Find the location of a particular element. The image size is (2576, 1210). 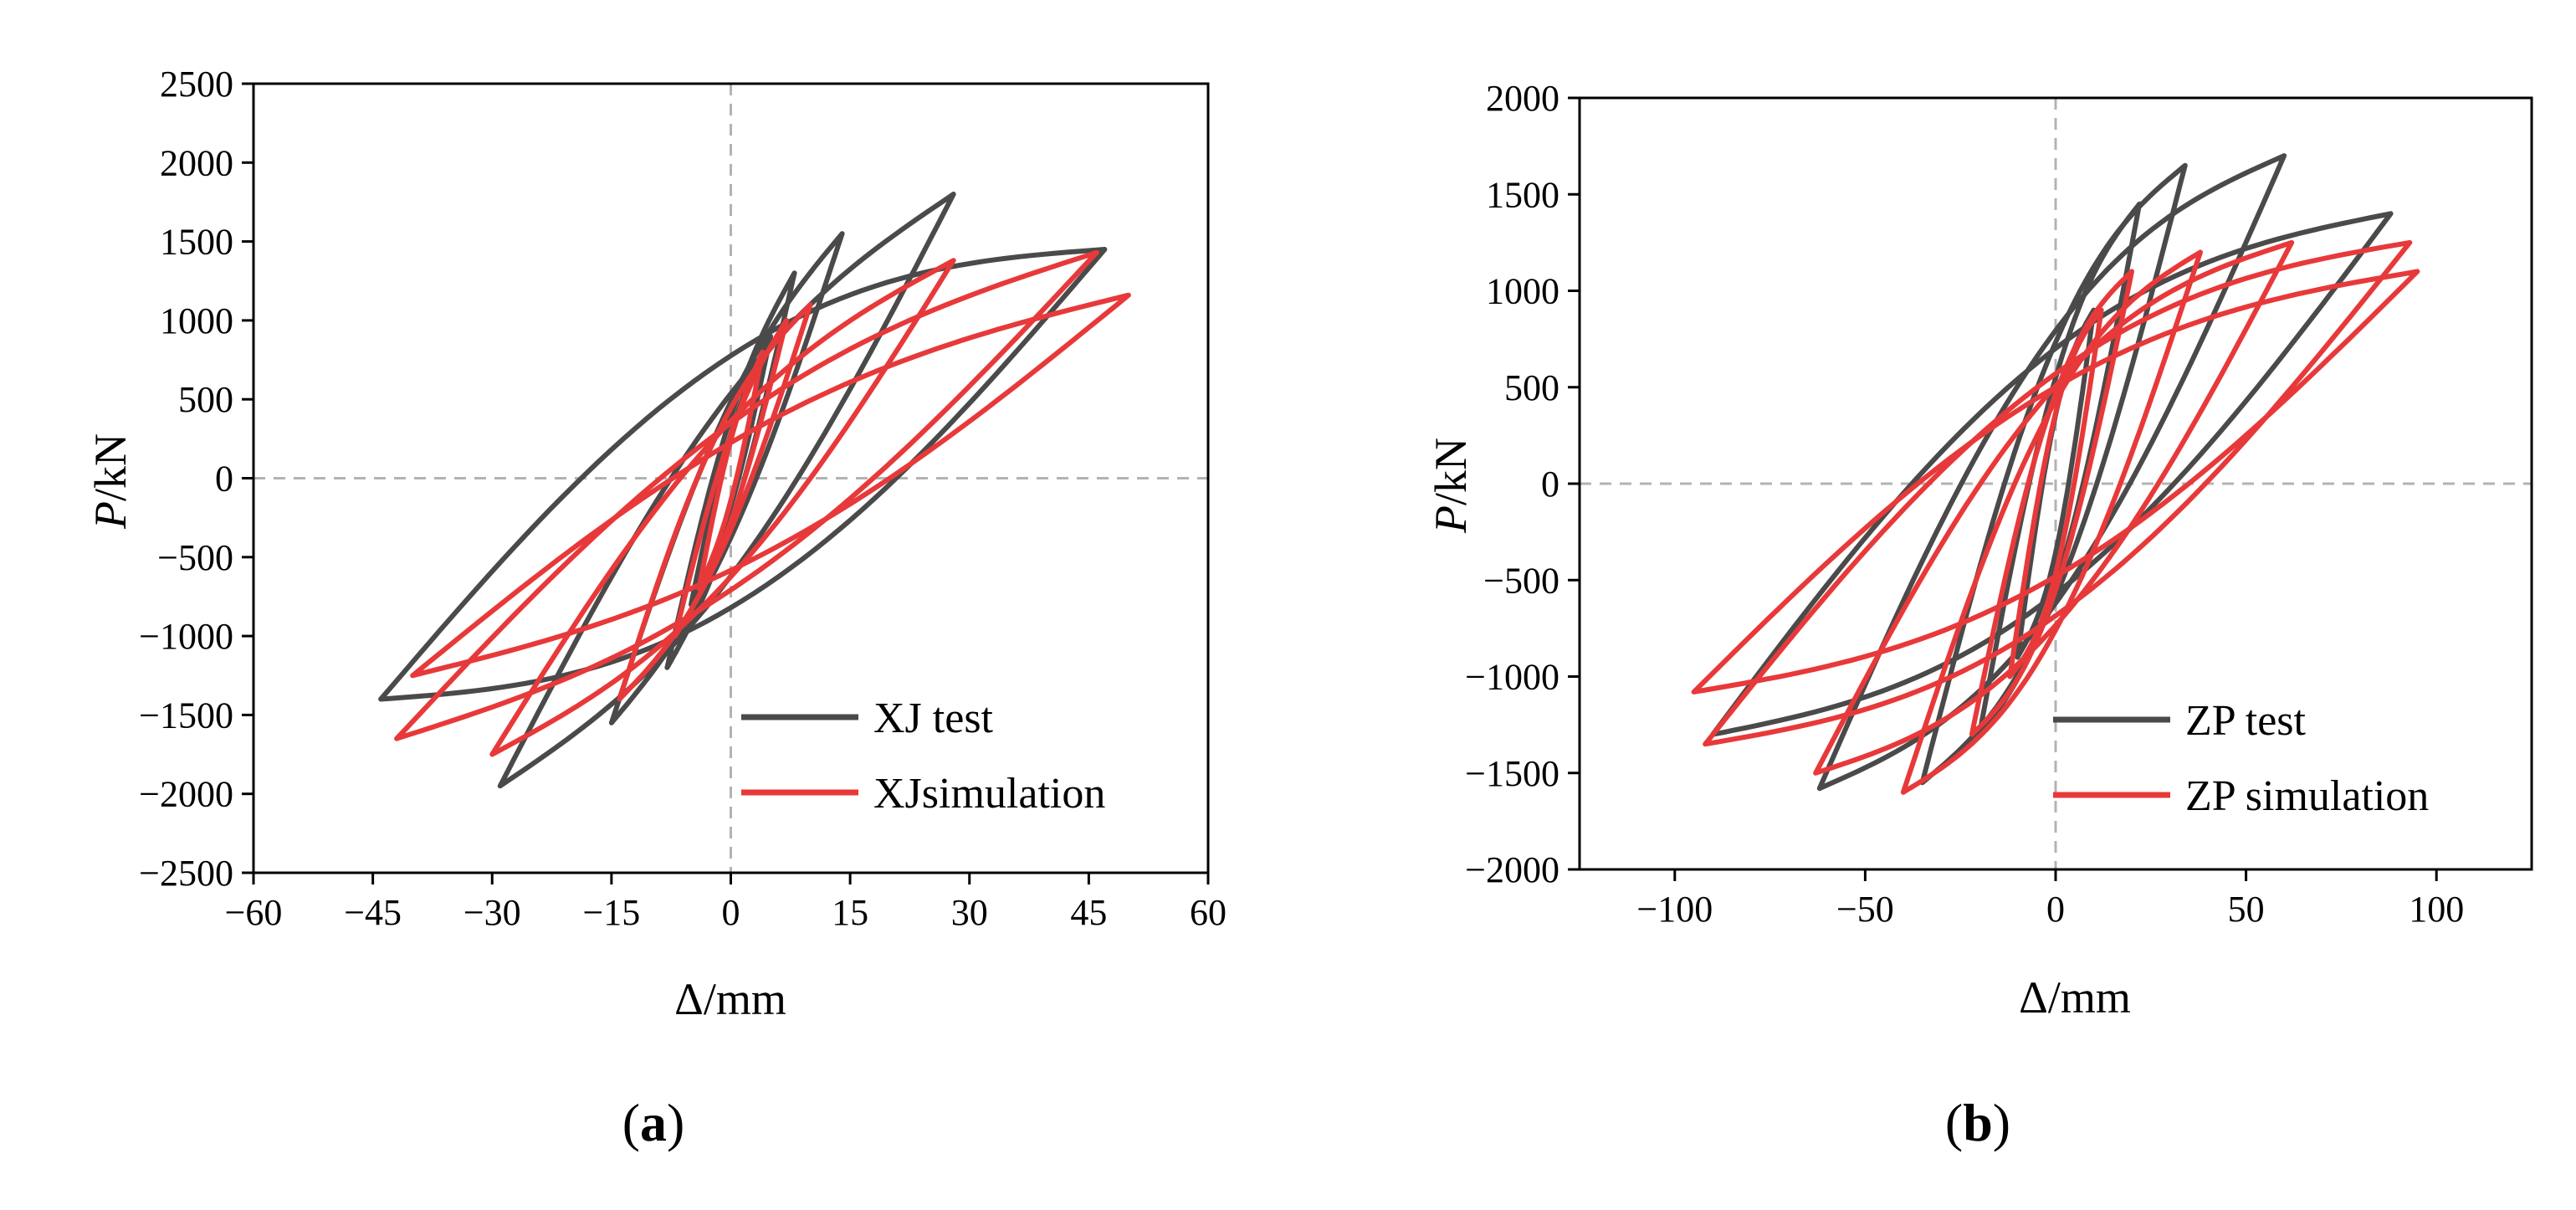

x-axis-ticks: −100 −50 0 50 100 is located at coordinates (2050, 900).